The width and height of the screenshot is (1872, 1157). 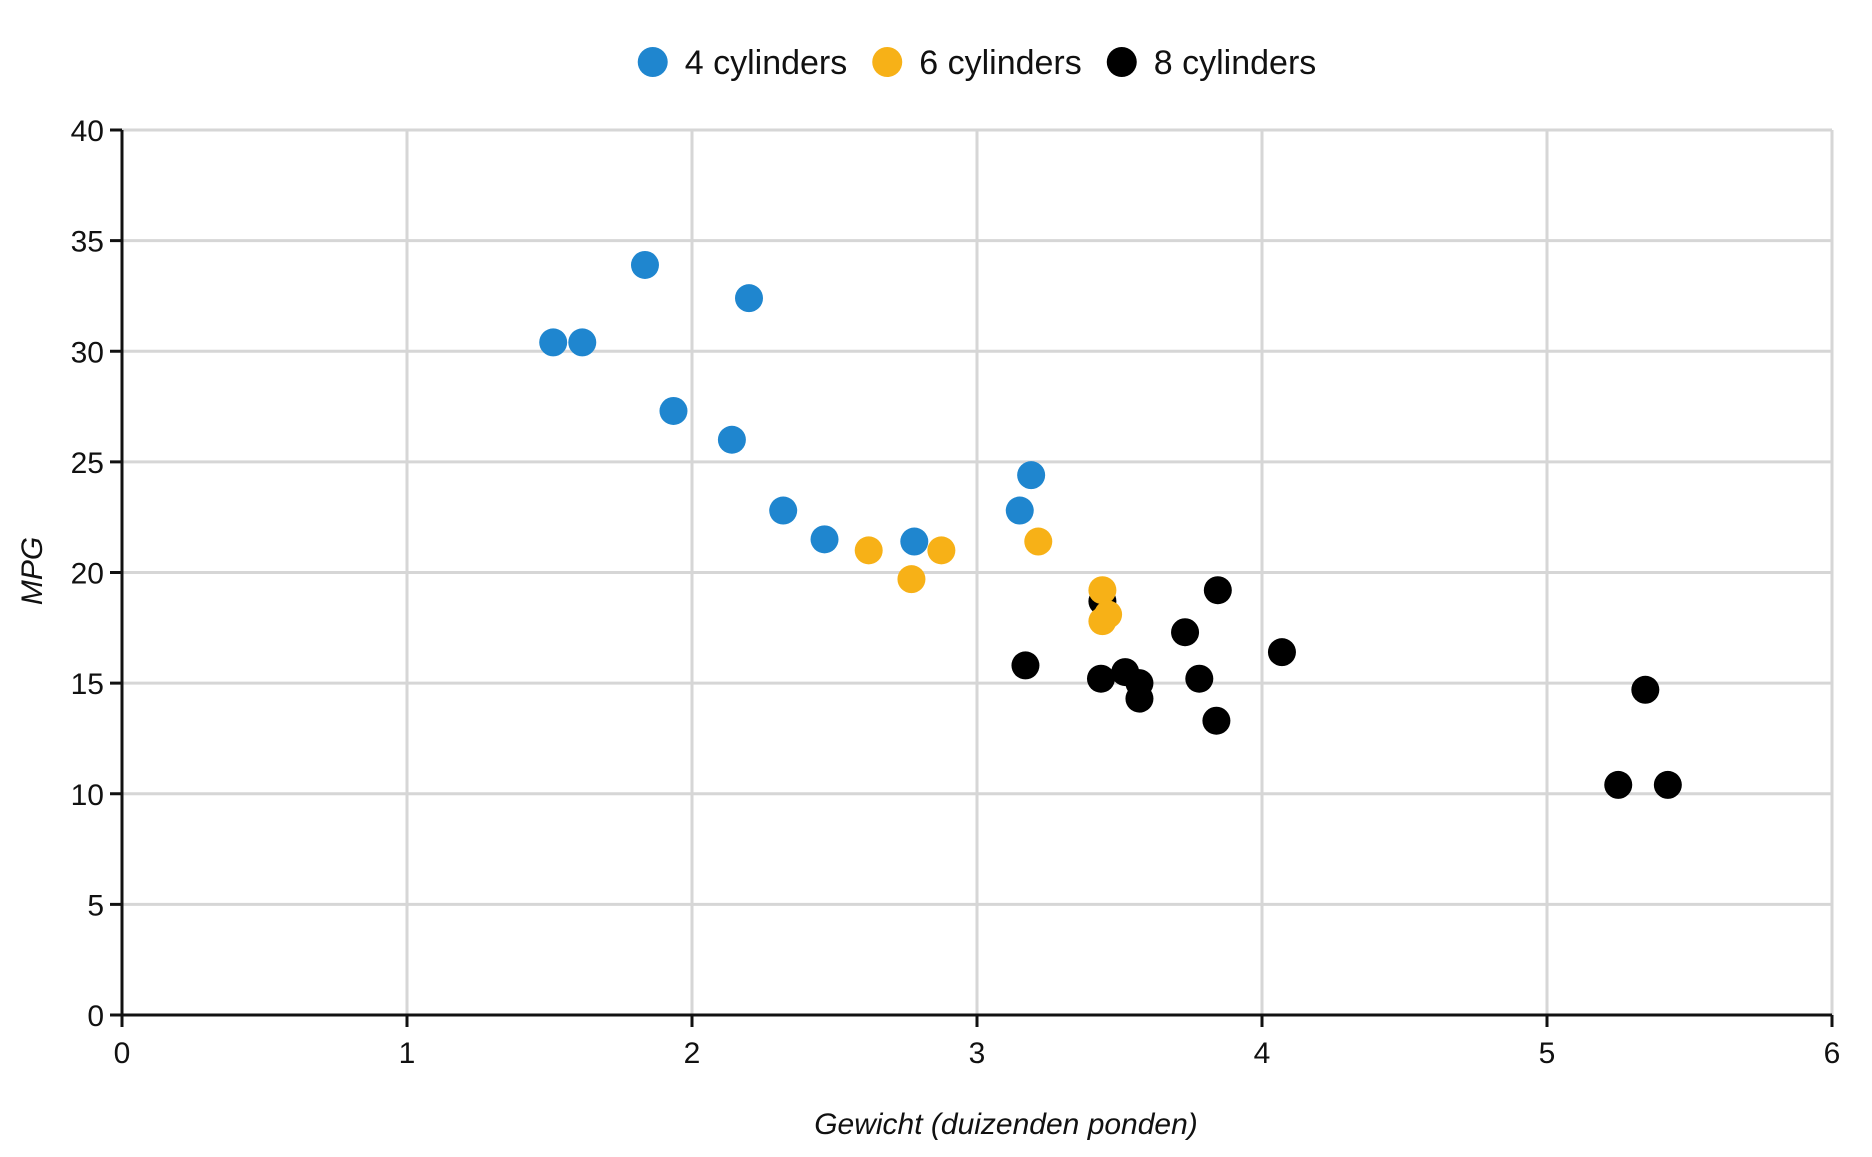 I want to click on y-axis-title: MPG, so click(x=32, y=571).